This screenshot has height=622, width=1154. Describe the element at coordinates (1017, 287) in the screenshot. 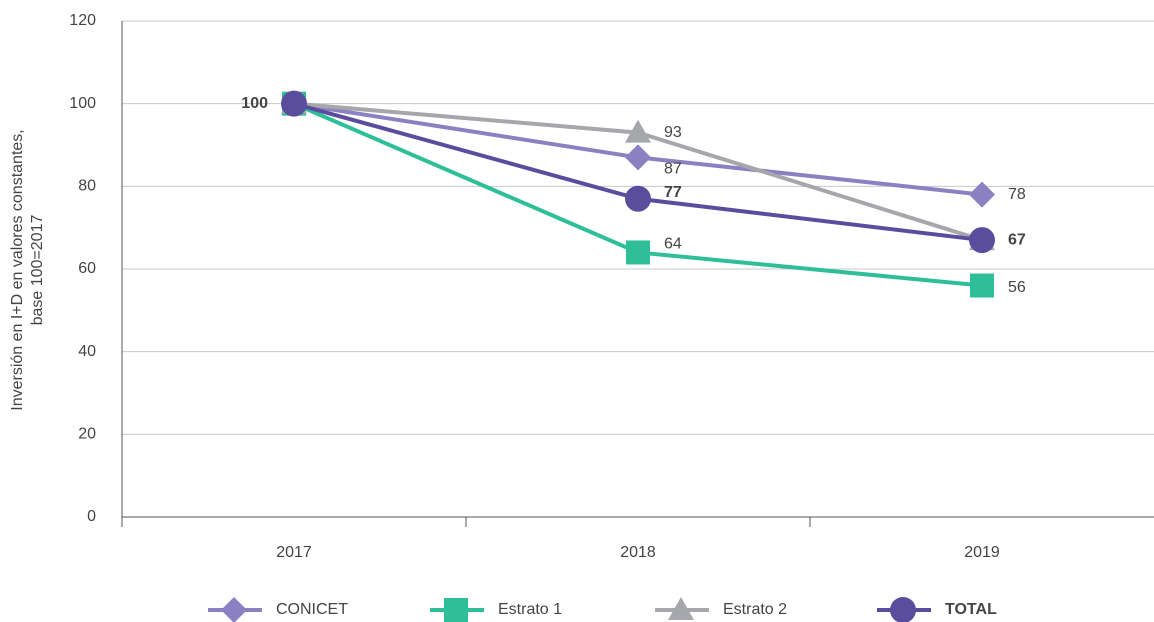

I see `data-label: 56` at that location.